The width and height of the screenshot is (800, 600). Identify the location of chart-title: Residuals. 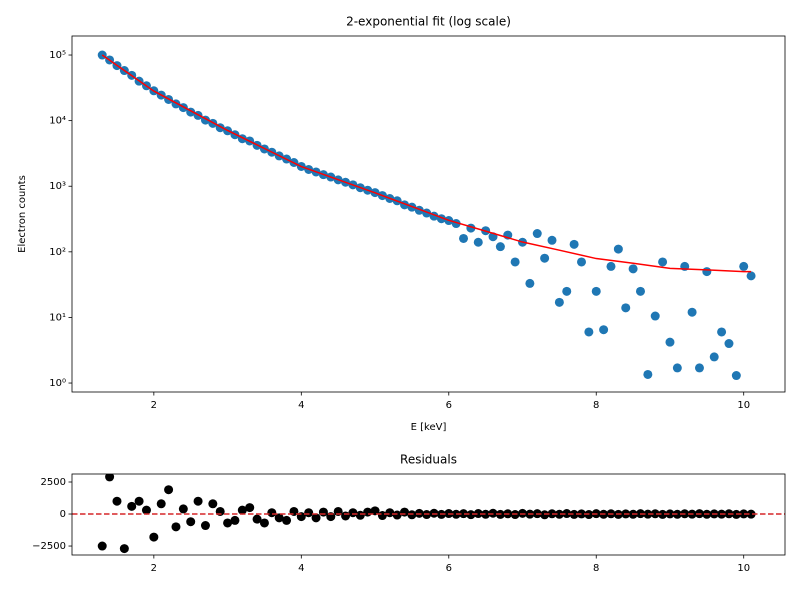
(428, 460).